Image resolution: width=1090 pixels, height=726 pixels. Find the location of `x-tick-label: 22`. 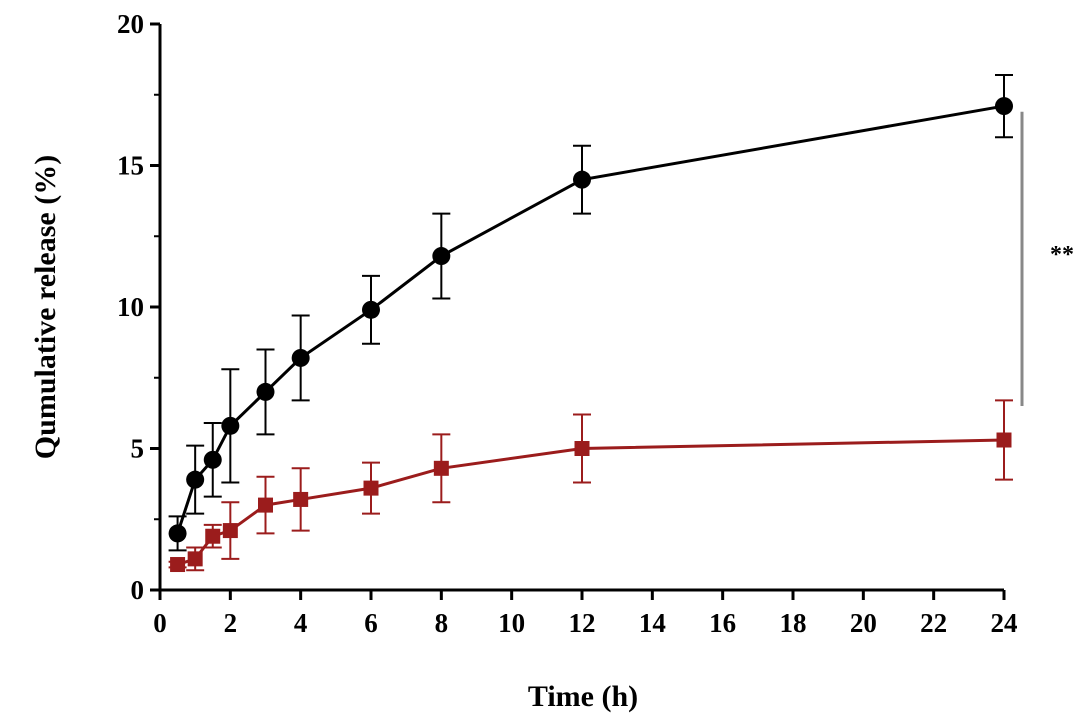

x-tick-label: 22 is located at coordinates (933, 623).